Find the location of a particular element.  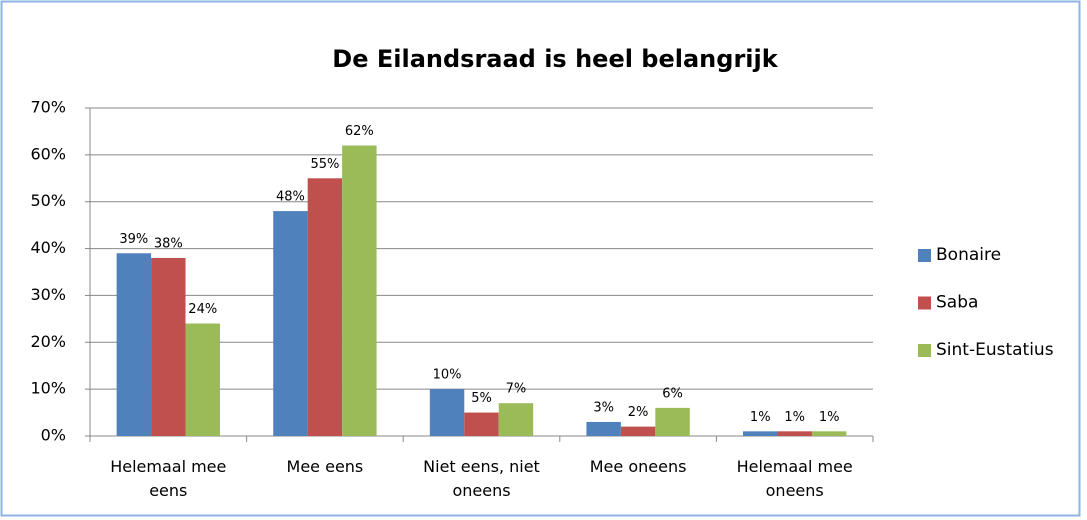

legend-label: Sint-Eustatius is located at coordinates (995, 350).